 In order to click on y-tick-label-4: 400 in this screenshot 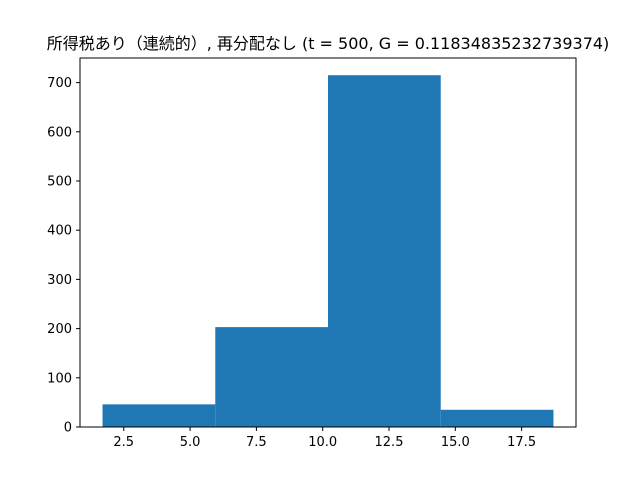, I will do `click(59, 231)`.